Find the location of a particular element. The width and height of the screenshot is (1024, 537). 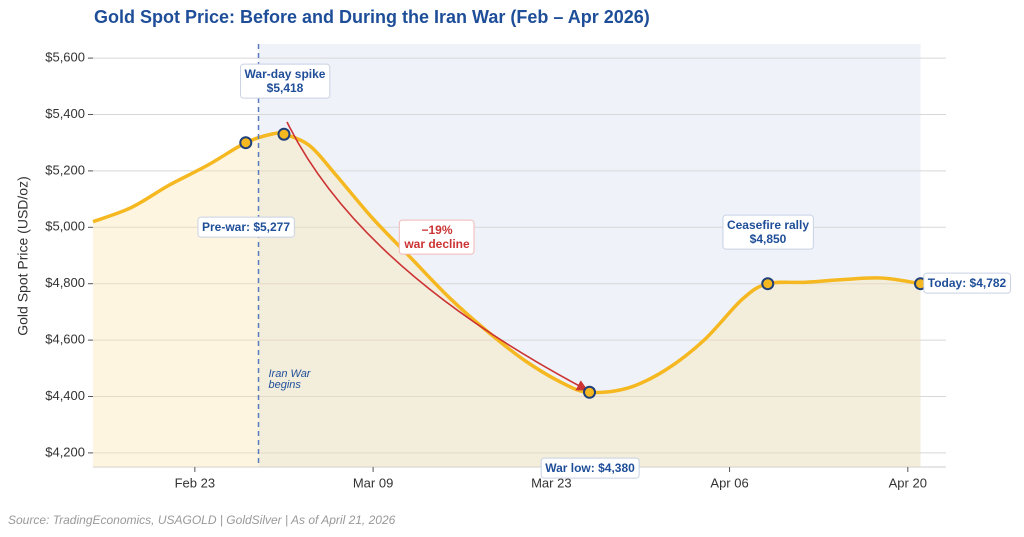

x-tick-label: Mar 23 is located at coordinates (551, 482).